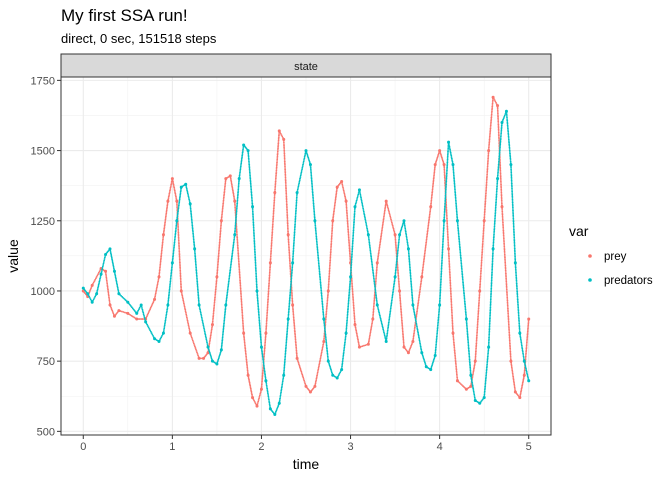  What do you see at coordinates (453, 333) in the screenshot?
I see `data-point-prey` at bounding box center [453, 333].